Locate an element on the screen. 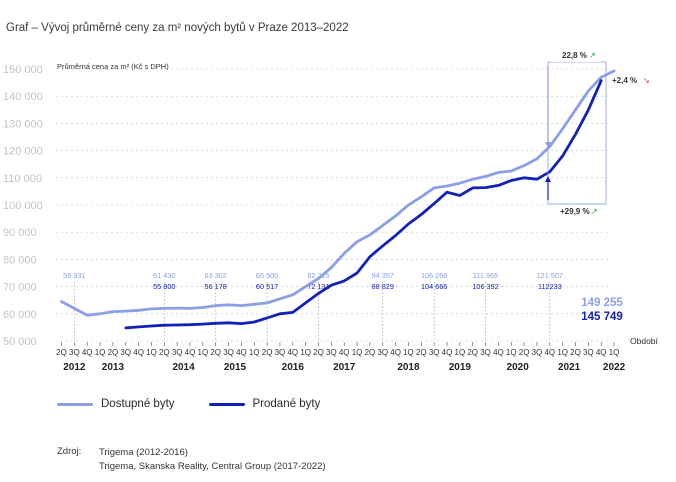 Image resolution: width=676 pixels, height=482 pixels. change-right-arrow: ↘ is located at coordinates (646, 80).